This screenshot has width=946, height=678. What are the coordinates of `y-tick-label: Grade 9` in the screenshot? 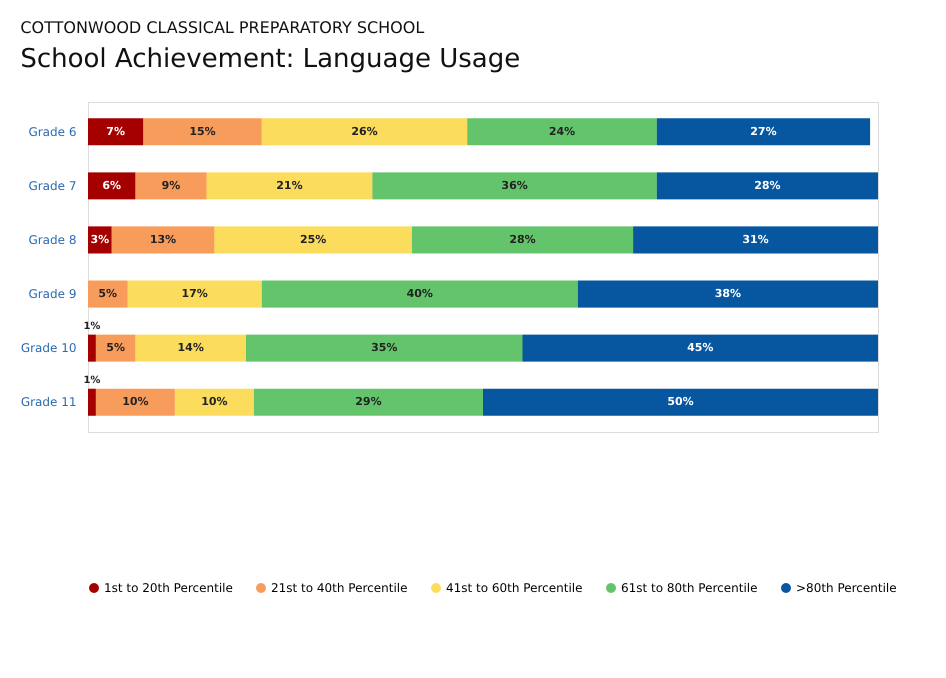 It's located at (52, 294).